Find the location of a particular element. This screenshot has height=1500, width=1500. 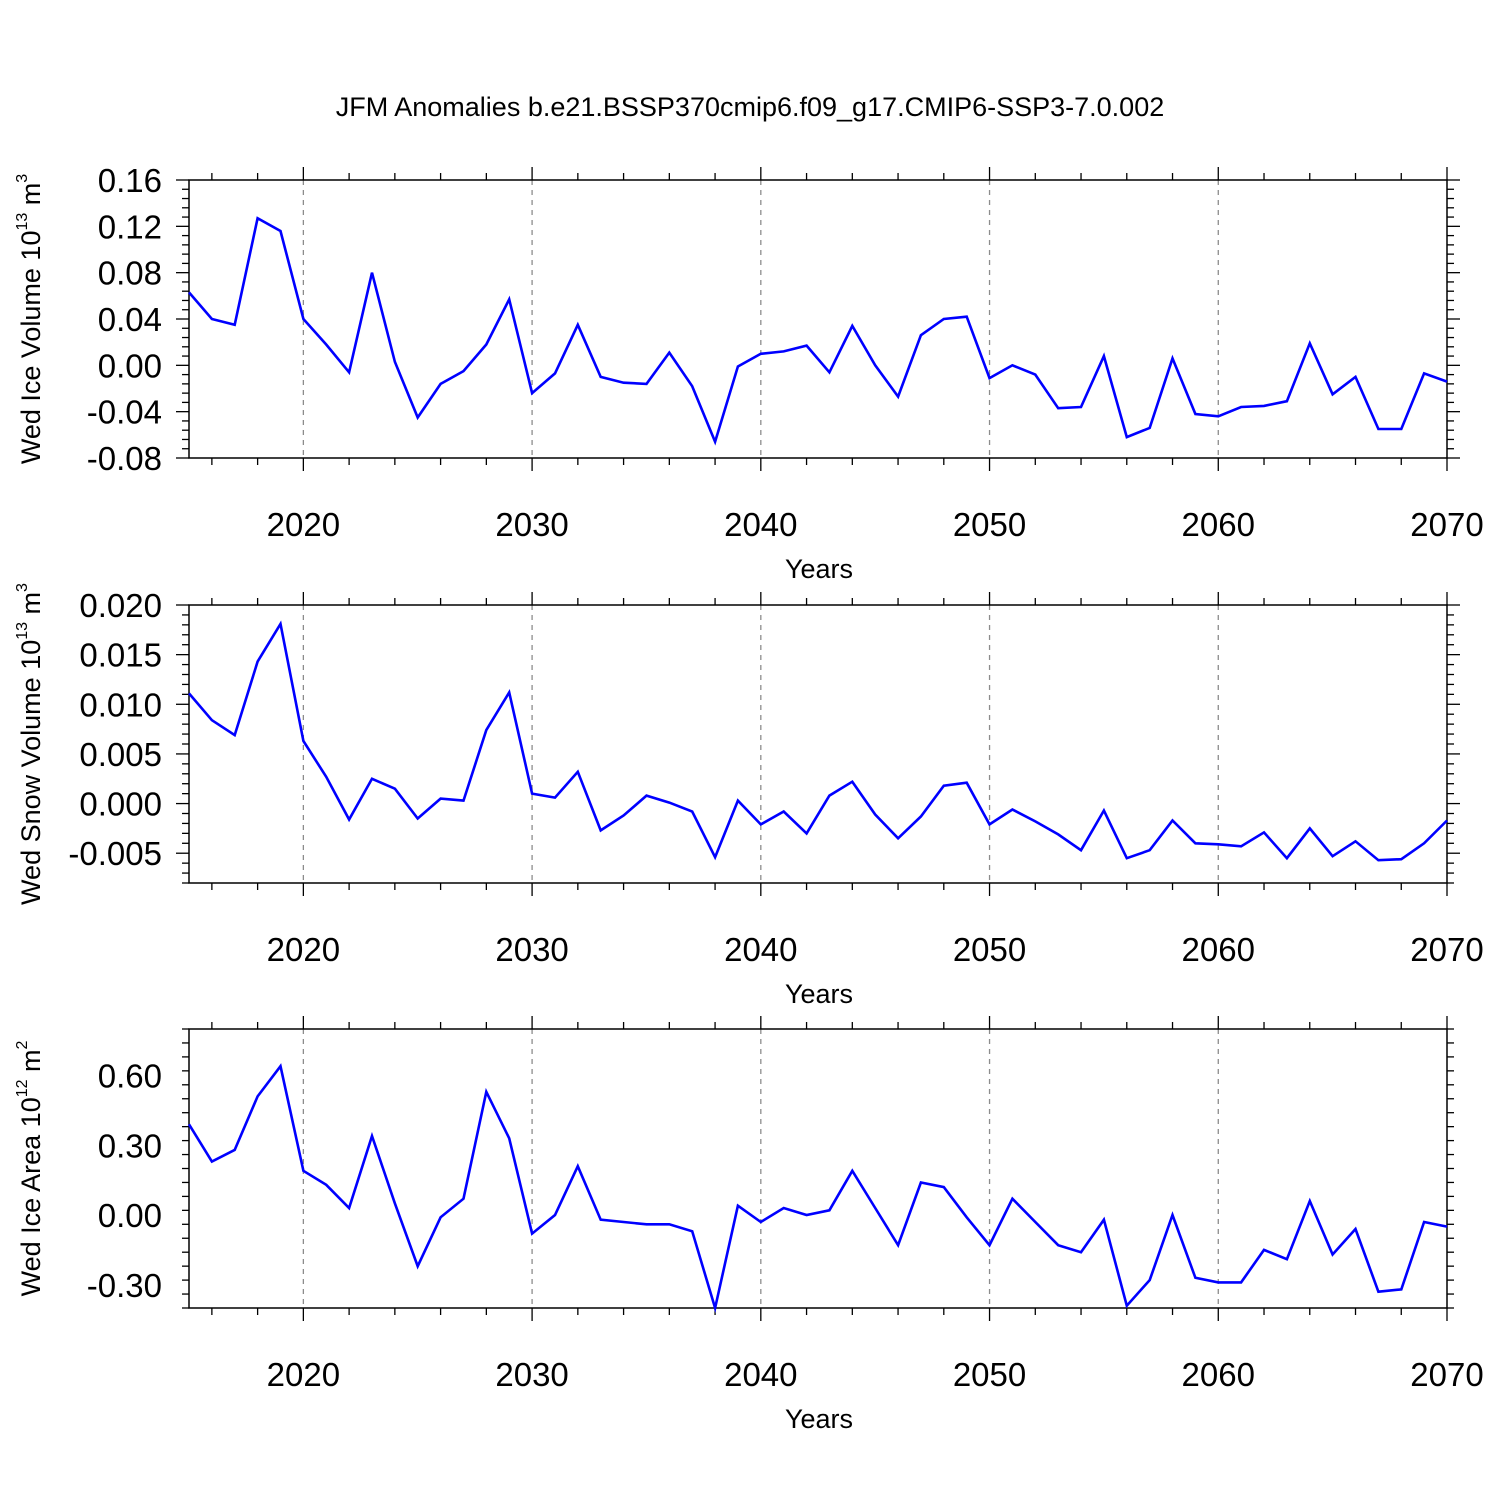

y-tick-label: 0.04 is located at coordinates (130, 319).